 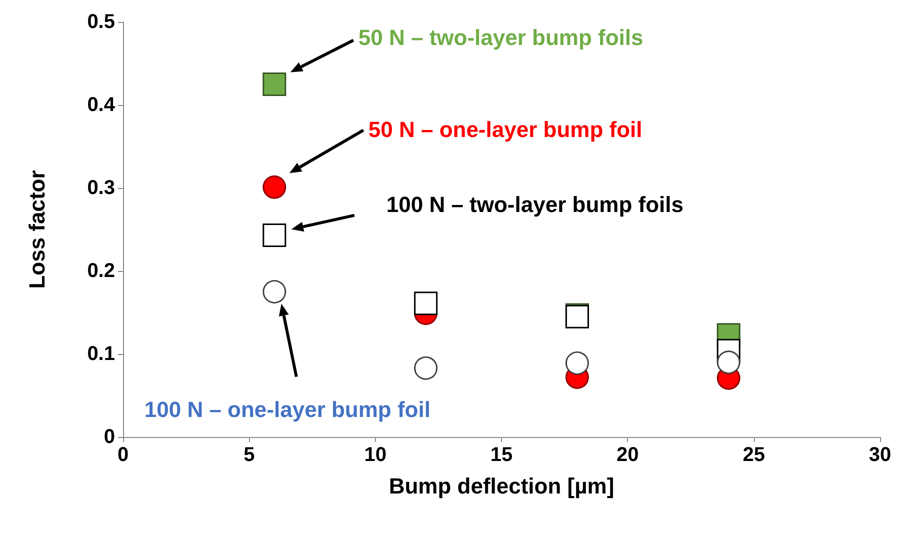 What do you see at coordinates (287, 409) in the screenshot?
I see `series-label: 100 N – one-layer bump foil` at bounding box center [287, 409].